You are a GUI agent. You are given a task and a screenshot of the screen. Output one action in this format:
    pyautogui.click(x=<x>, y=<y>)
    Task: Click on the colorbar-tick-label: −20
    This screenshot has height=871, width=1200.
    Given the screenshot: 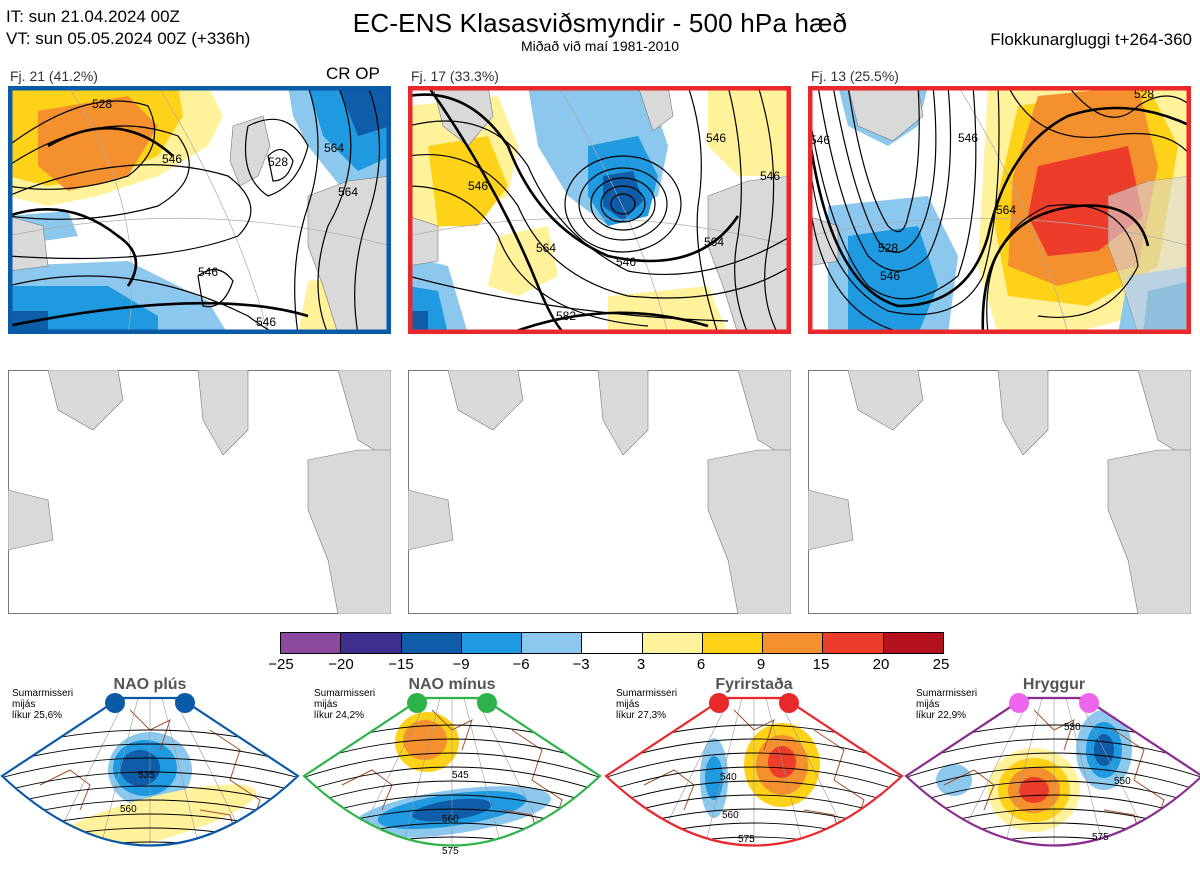 What is the action you would take?
    pyautogui.click(x=341, y=664)
    